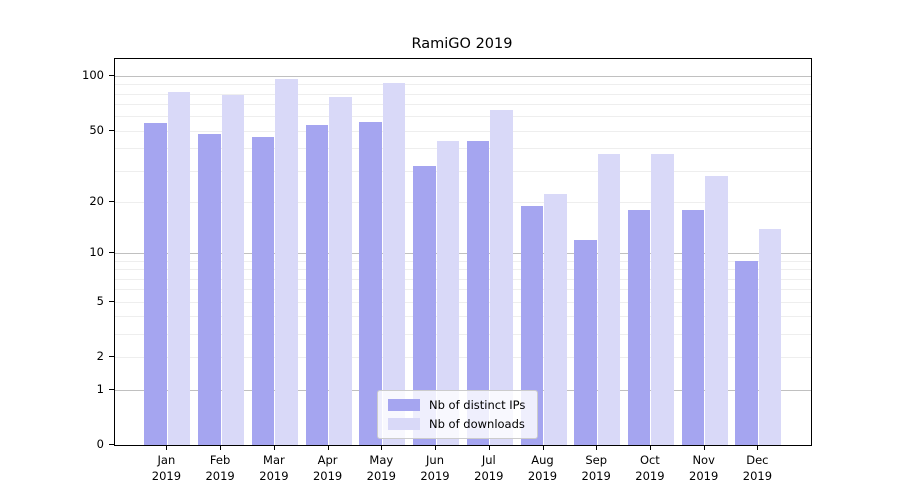  What do you see at coordinates (382, 447) in the screenshot?
I see `x-tick-mark-may` at bounding box center [382, 447].